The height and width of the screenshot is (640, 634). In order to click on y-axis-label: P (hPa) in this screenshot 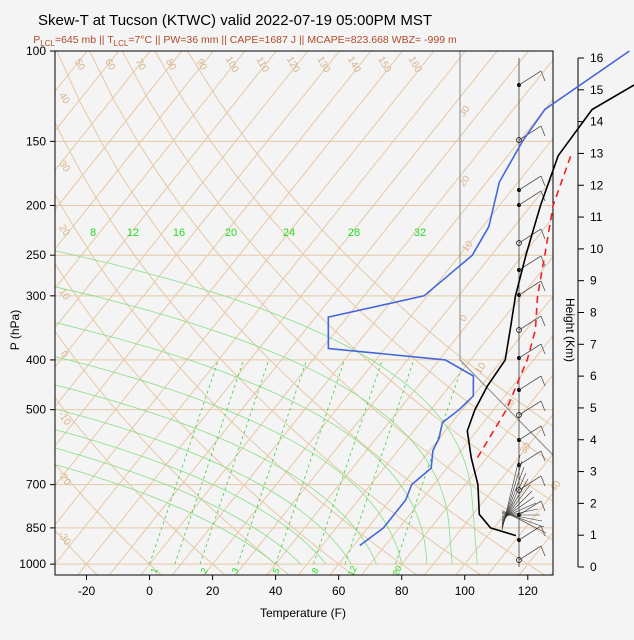, I will do `click(15, 330)`.